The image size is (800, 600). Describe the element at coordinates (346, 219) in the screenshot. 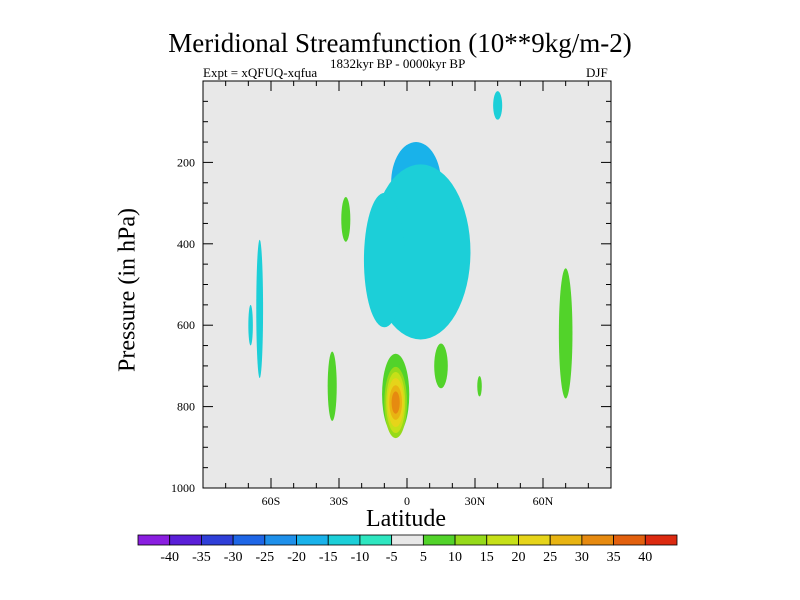

I see `contour-green-sh-high` at that location.